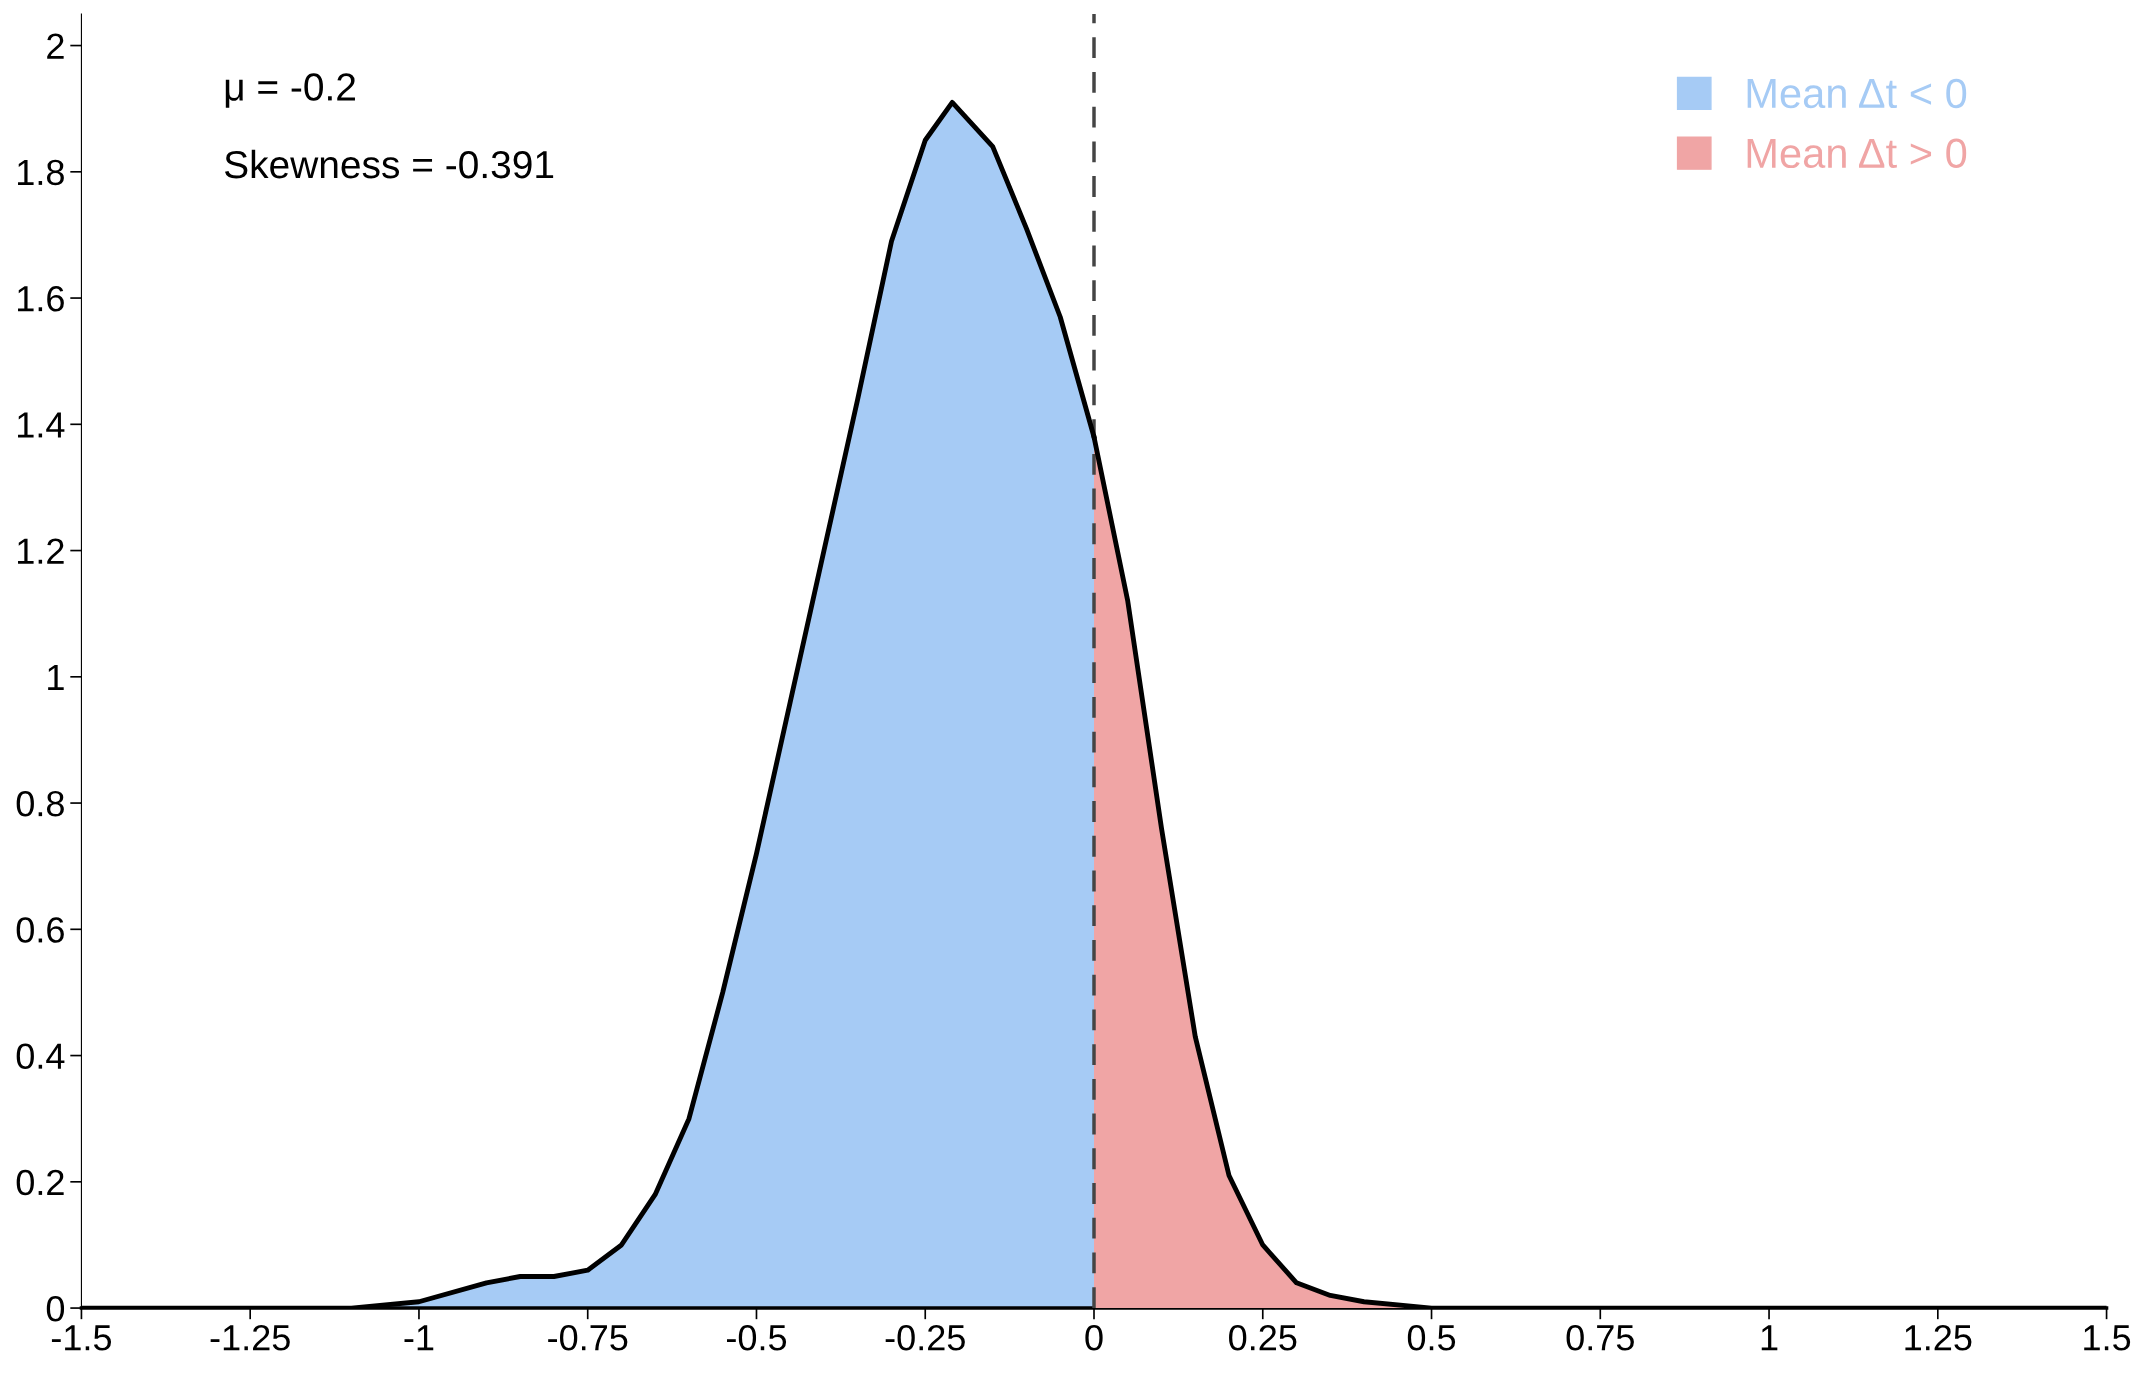  What do you see at coordinates (389, 164) in the screenshot?
I see `annotation: Skewness = -0.391` at bounding box center [389, 164].